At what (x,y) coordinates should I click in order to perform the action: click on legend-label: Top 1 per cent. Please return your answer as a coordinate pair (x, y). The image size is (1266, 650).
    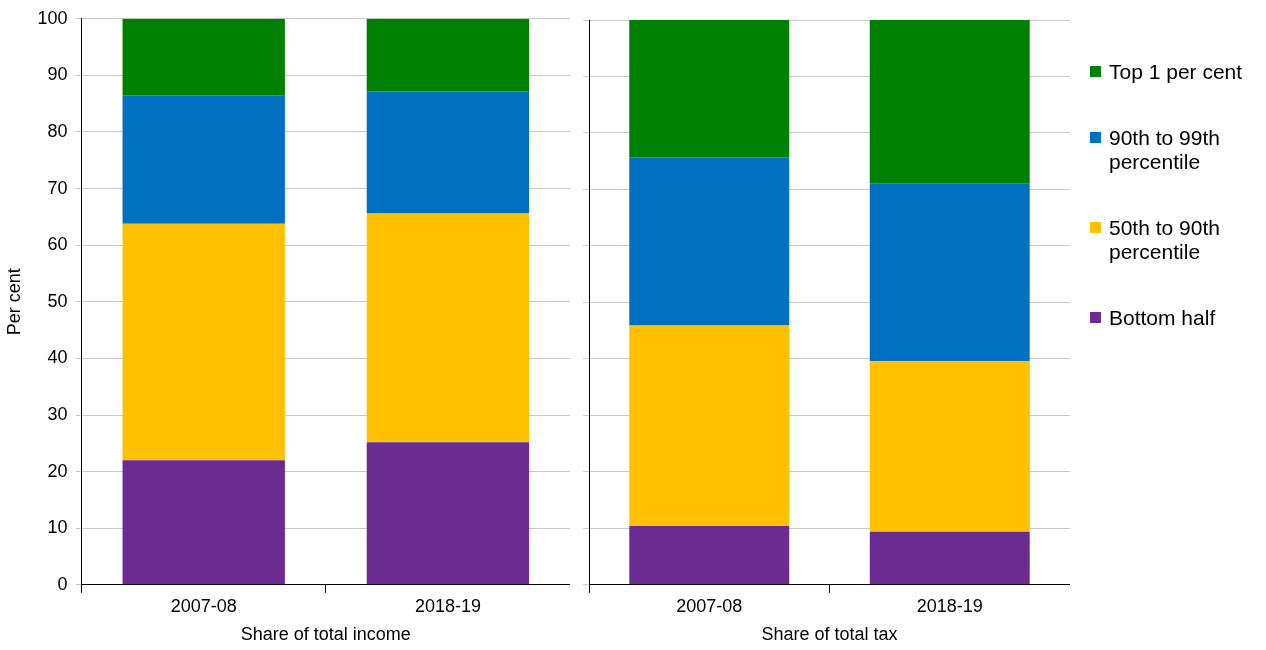
    Looking at the image, I should click on (1176, 72).